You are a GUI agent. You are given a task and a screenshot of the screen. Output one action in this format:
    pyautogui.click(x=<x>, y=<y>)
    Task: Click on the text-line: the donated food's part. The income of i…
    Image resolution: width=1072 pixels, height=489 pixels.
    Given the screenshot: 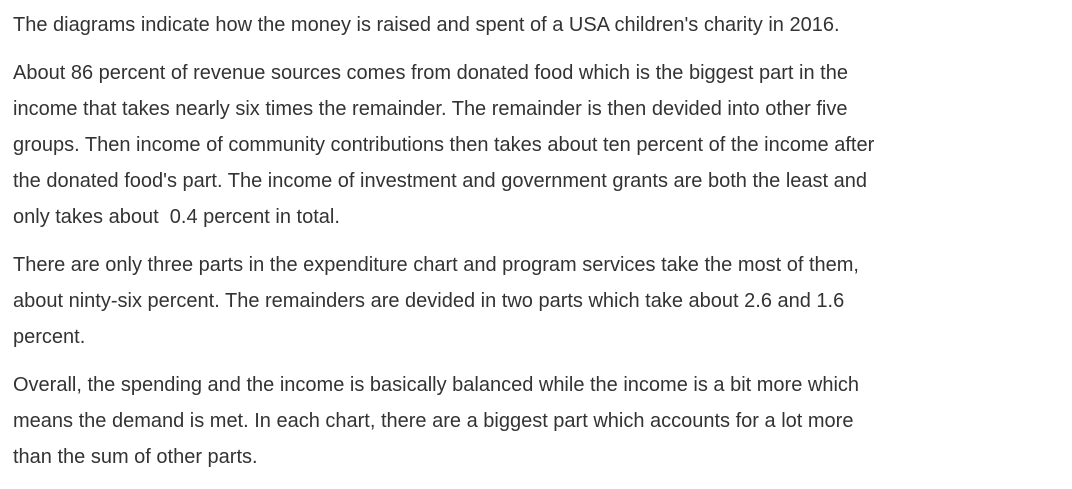 What is the action you would take?
    pyautogui.click(x=440, y=181)
    